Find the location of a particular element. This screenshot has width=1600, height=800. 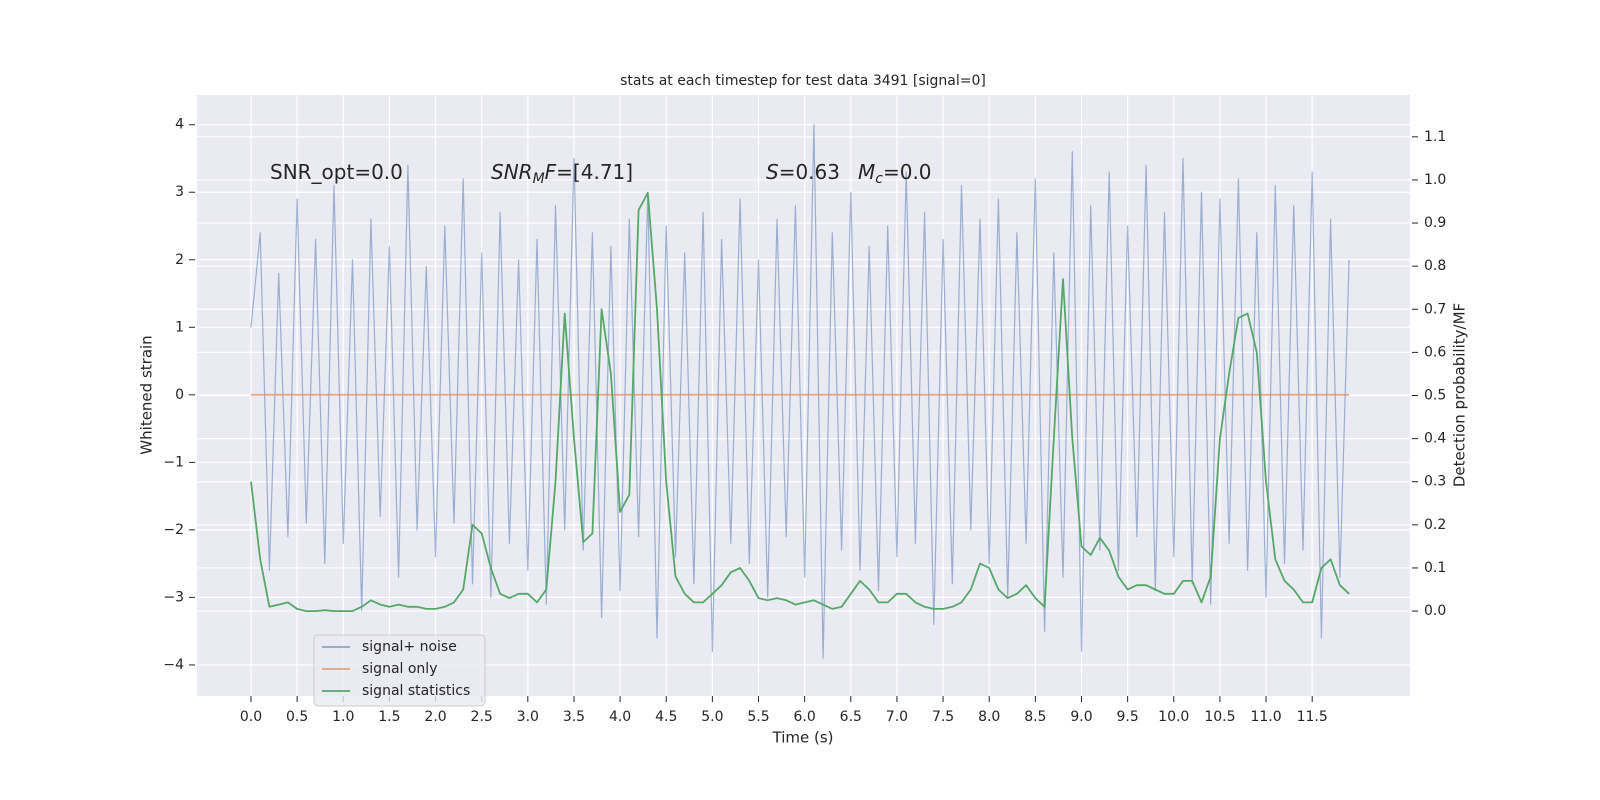

annotation: Mc=0.0 is located at coordinates (895, 174).